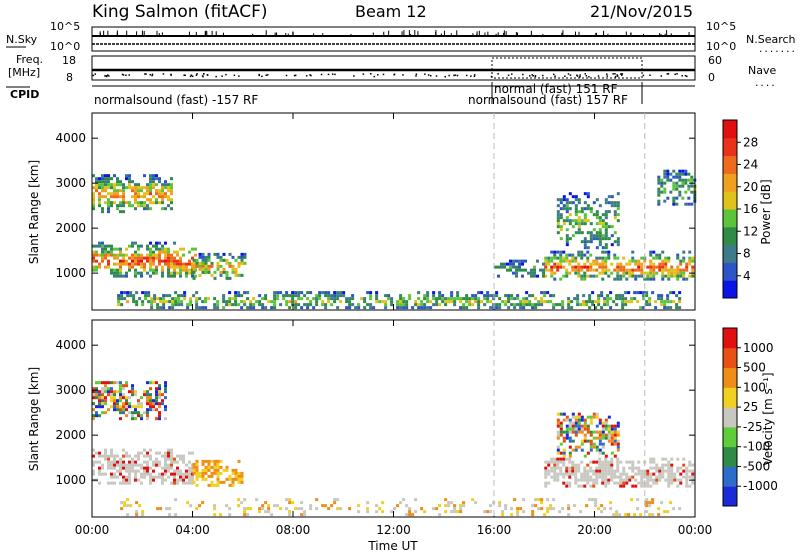  What do you see at coordinates (756, 466) in the screenshot?
I see `colorbar-tick-label: -500` at bounding box center [756, 466].